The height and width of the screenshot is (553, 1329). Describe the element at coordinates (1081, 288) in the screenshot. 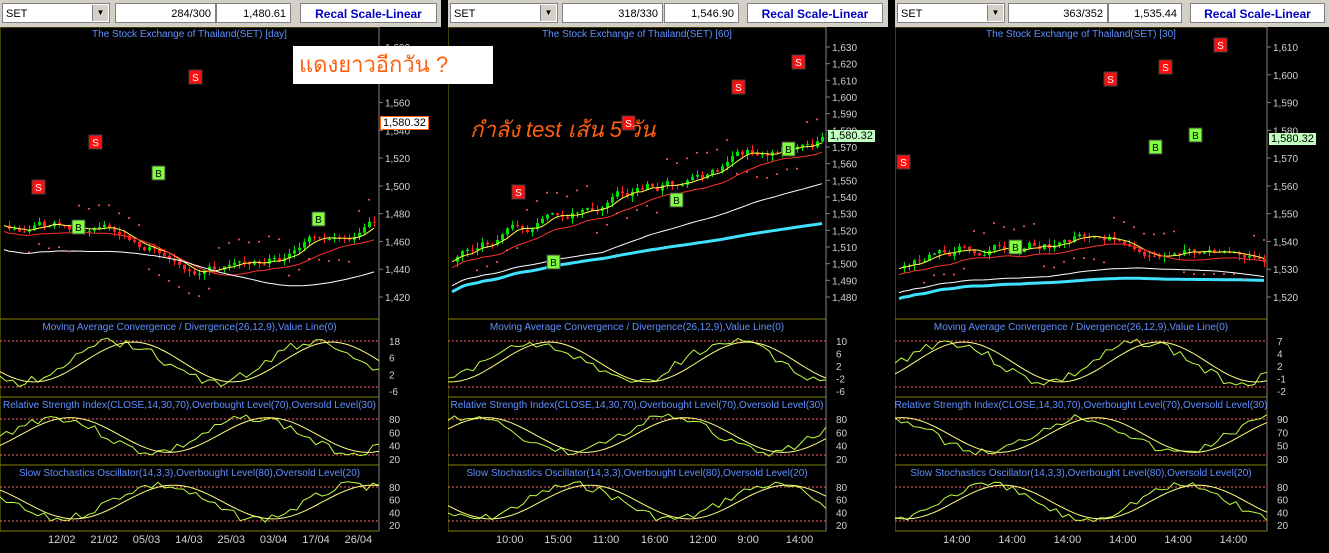

I see `ma-long-line` at that location.